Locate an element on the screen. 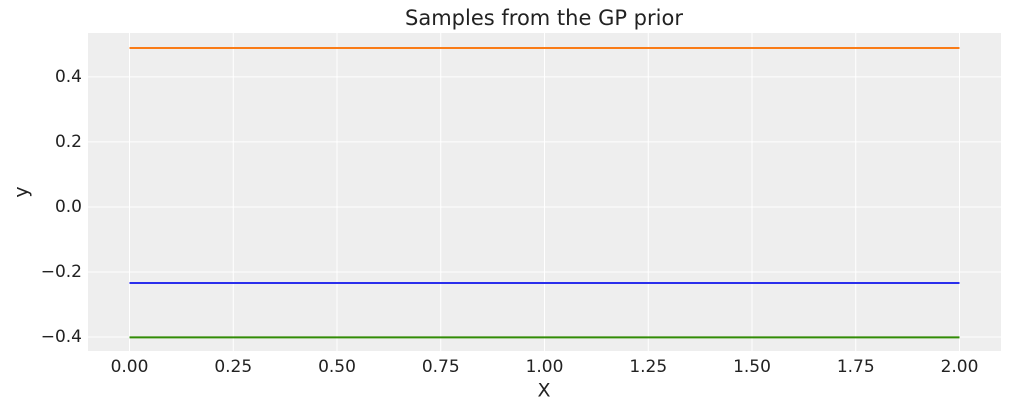  x-tick-label: 0.75 is located at coordinates (441, 367).